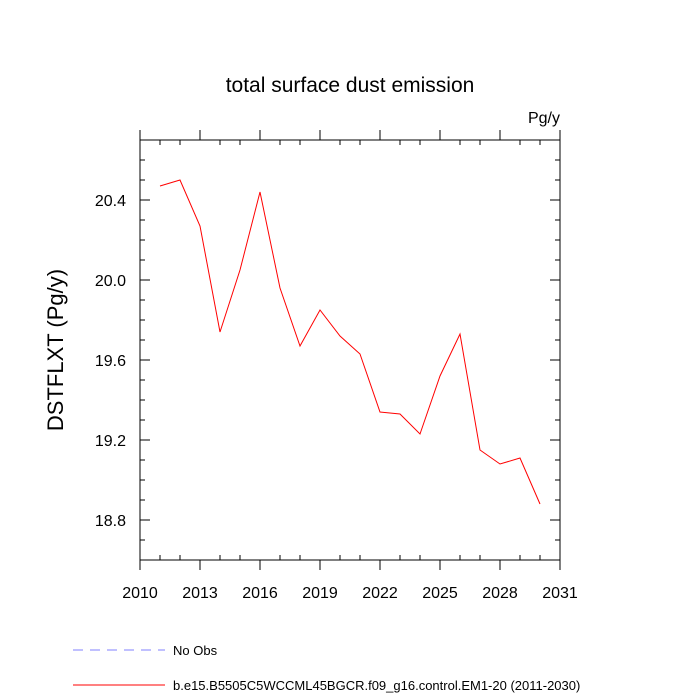  Describe the element at coordinates (110, 521) in the screenshot. I see `y-tick-label: 18.8` at that location.